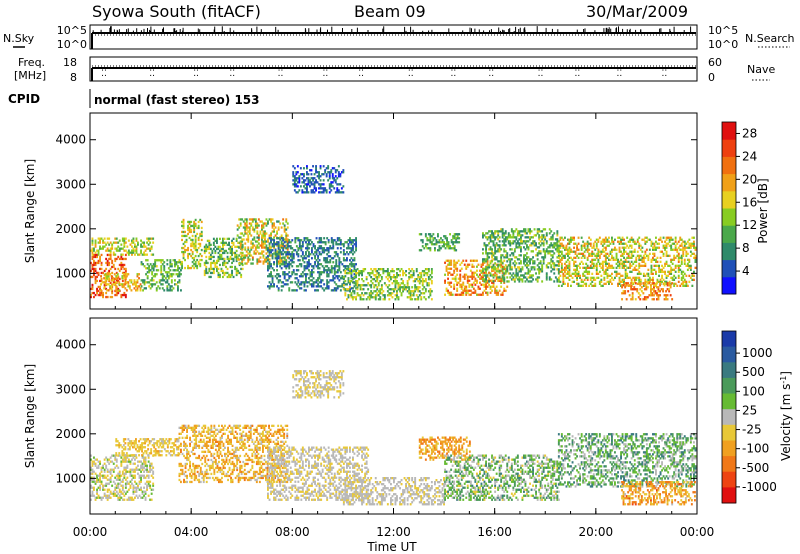 The image size is (800, 554). Describe the element at coordinates (749, 225) in the screenshot. I see `colorbar-tick-label: 12` at that location.